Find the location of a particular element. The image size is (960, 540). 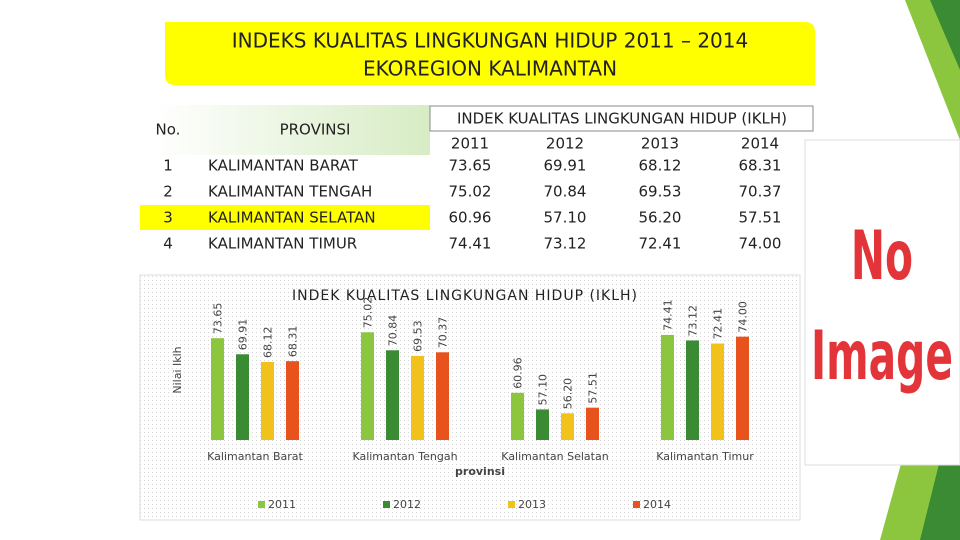

data-label: 73.65 is located at coordinates (218, 319).